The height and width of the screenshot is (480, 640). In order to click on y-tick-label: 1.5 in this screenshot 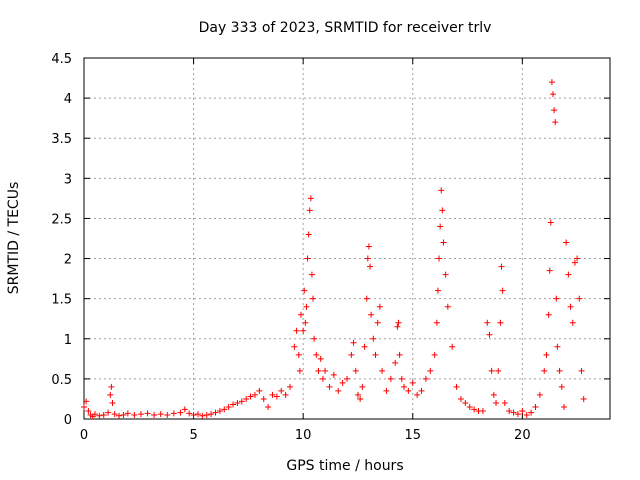, I will do `click(61, 300)`.